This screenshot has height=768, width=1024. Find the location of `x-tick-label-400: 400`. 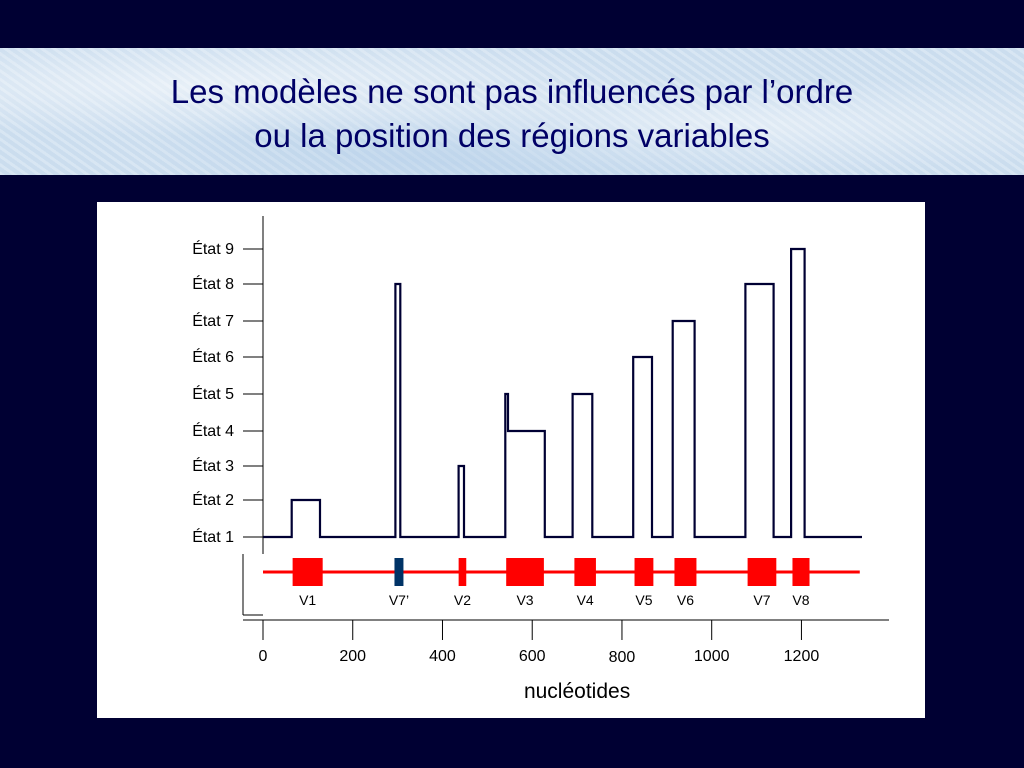

x-tick-label-400: 400 is located at coordinates (442, 656).